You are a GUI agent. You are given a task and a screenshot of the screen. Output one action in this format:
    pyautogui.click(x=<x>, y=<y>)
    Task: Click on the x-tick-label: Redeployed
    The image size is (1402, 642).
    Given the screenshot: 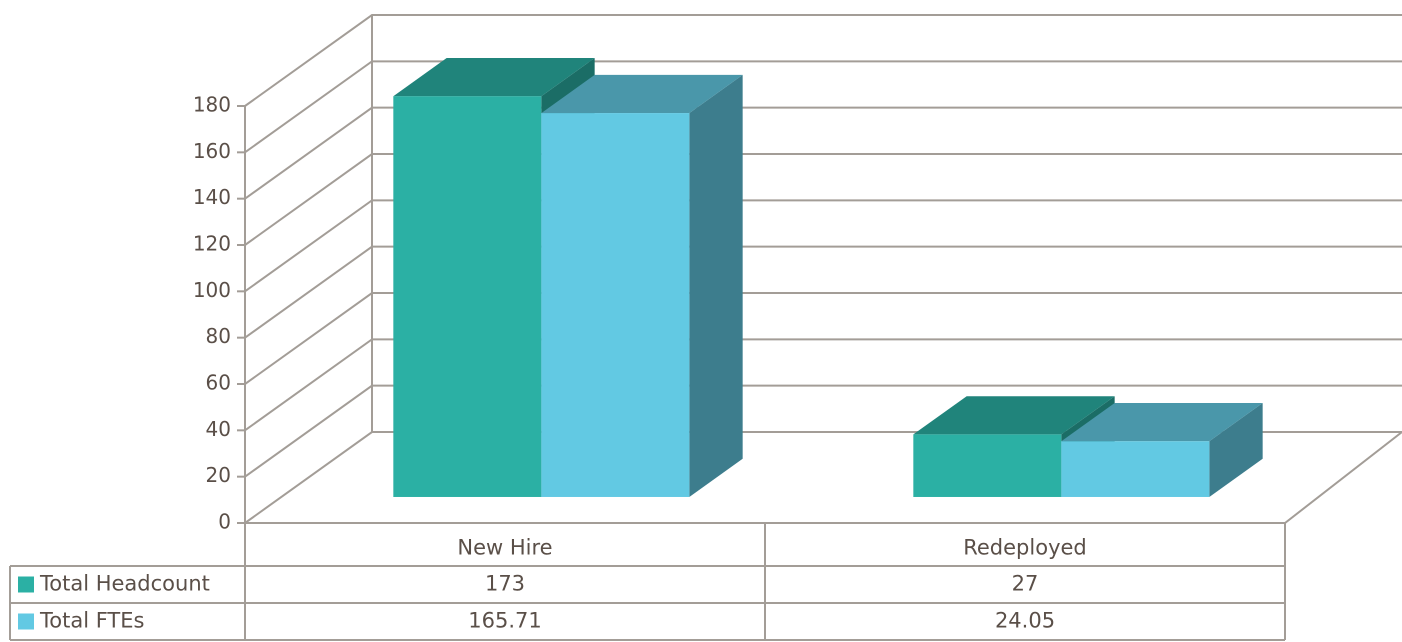 What is the action you would take?
    pyautogui.click(x=1025, y=548)
    